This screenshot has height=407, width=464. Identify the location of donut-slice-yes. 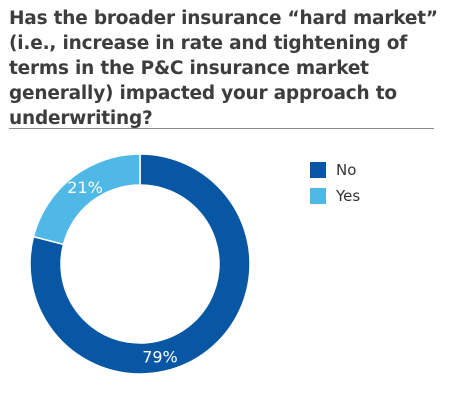
(86, 199).